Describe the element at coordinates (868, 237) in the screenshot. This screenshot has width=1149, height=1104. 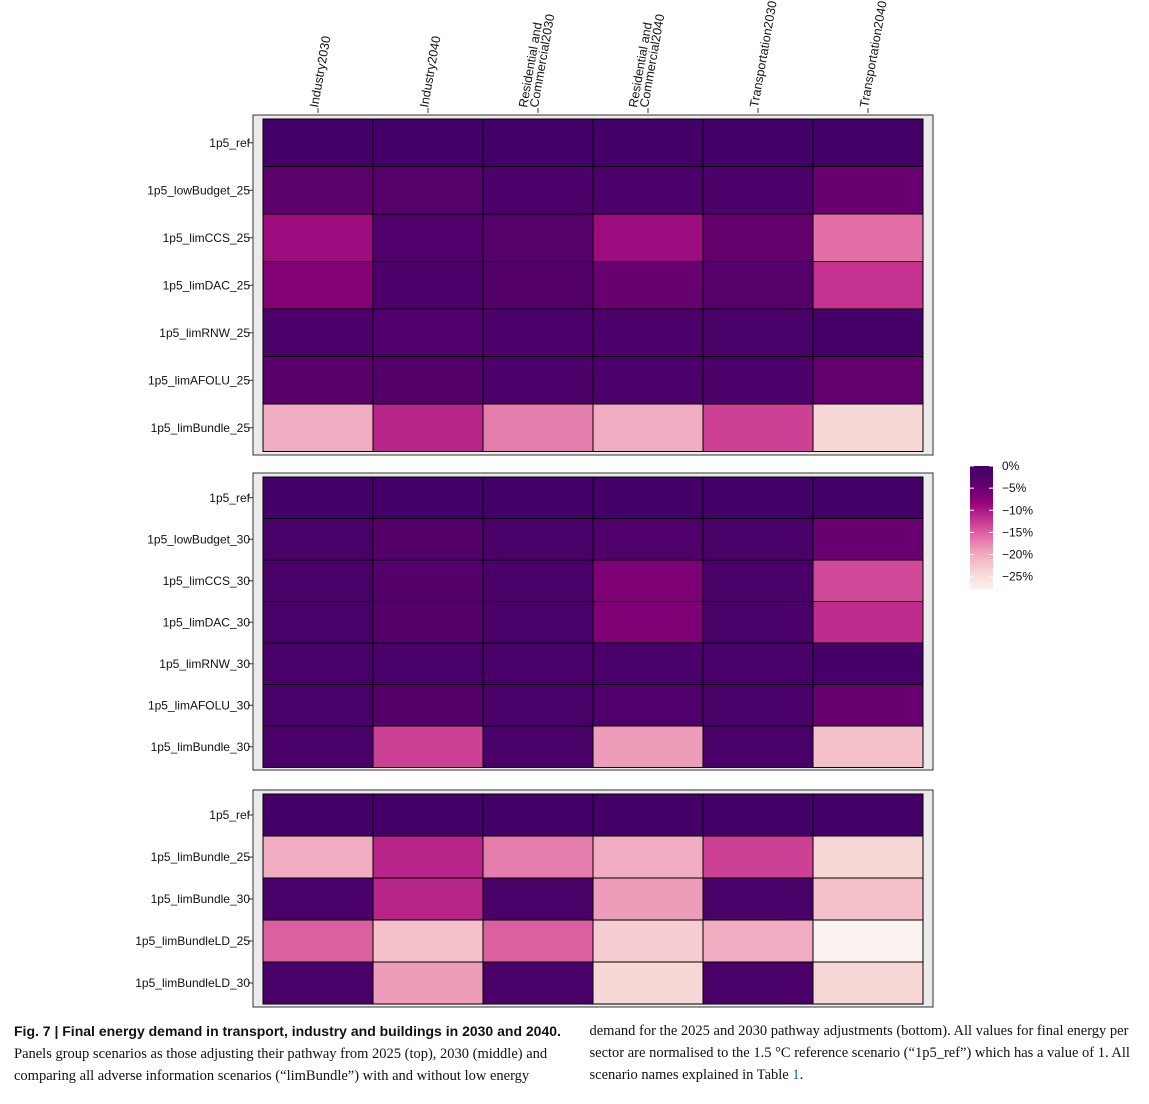
I see `heatmap-cell-p0-r2-c5` at that location.